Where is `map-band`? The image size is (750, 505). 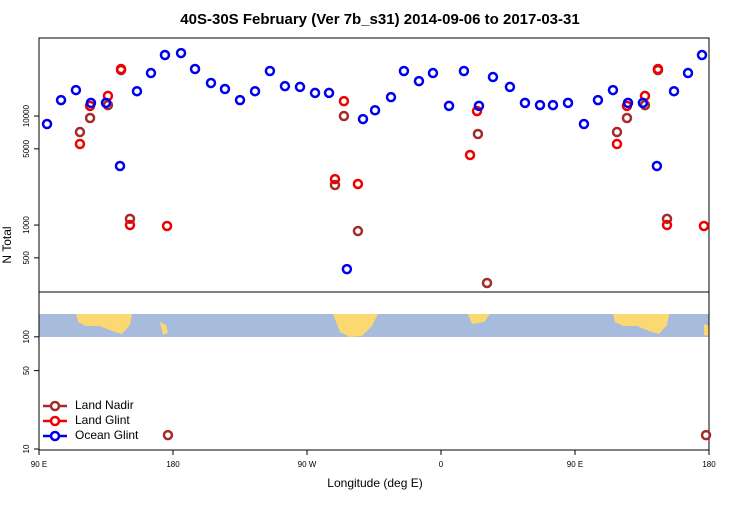
map-band is located at coordinates (374, 325).